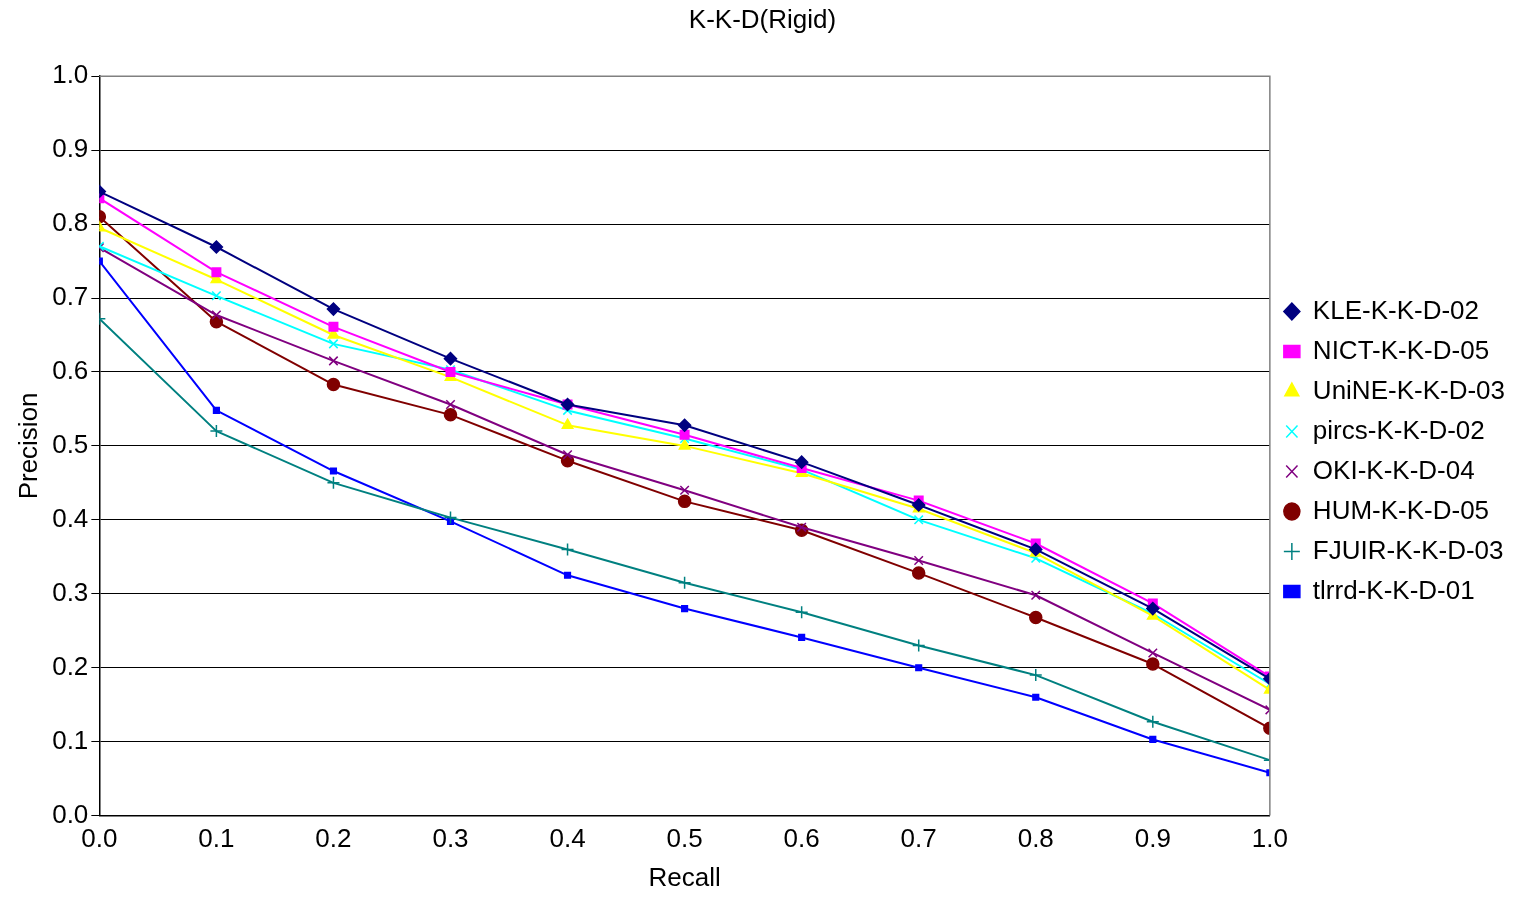 This screenshot has width=1517, height=903. Describe the element at coordinates (70, 222) in the screenshot. I see `y-tick-label: 0.8` at that location.